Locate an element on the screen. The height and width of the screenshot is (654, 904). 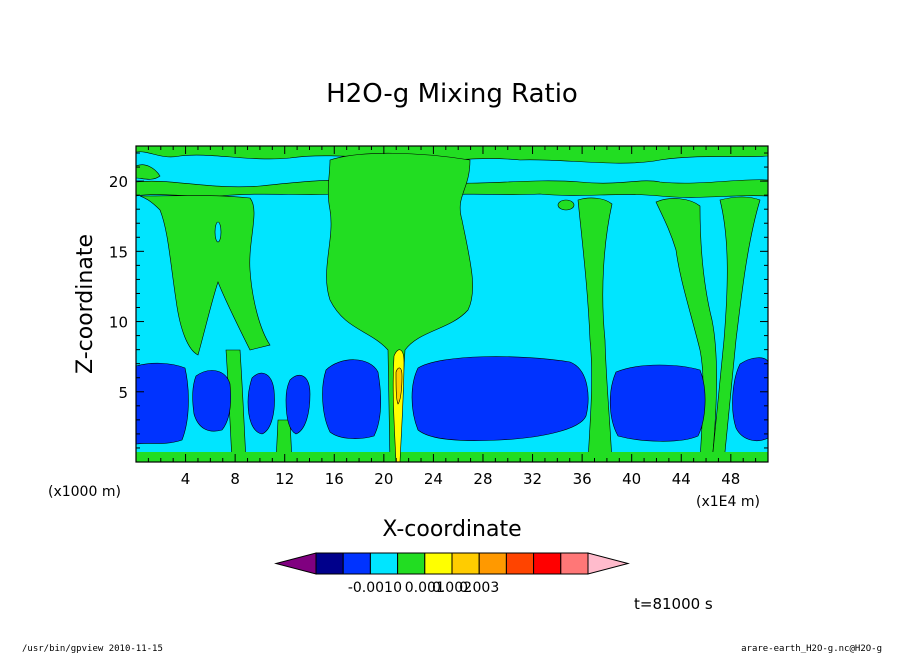
x-tick-label-8: 8 is located at coordinates (235, 479).